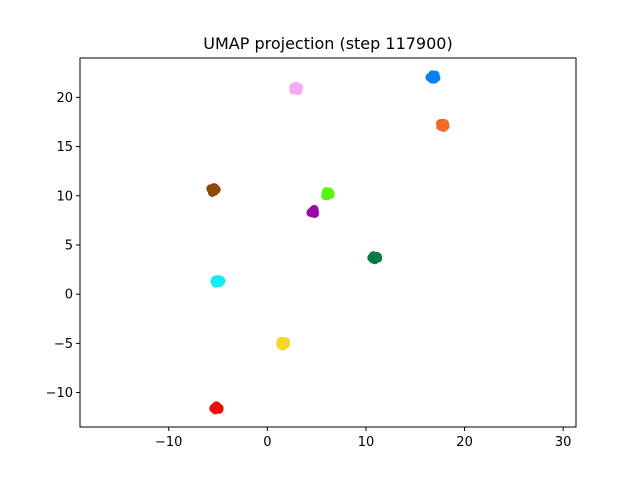  Describe the element at coordinates (366, 442) in the screenshot. I see `x-tick-label: 10` at that location.